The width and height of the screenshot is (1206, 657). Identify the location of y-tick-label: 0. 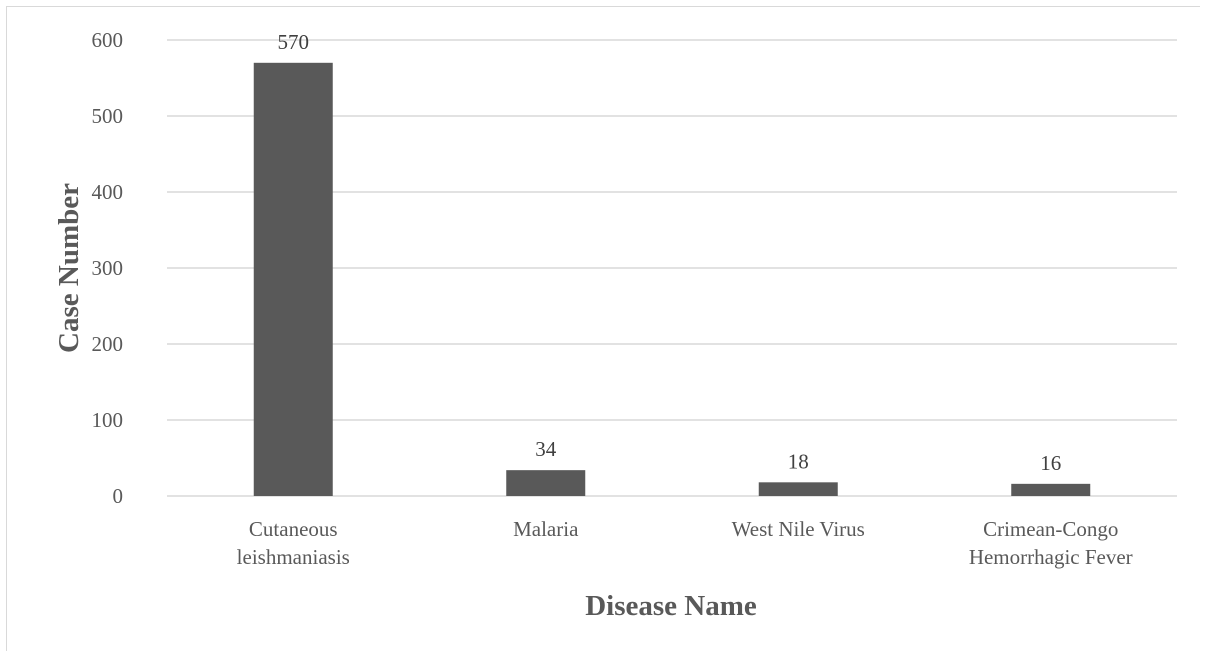
(118, 496).